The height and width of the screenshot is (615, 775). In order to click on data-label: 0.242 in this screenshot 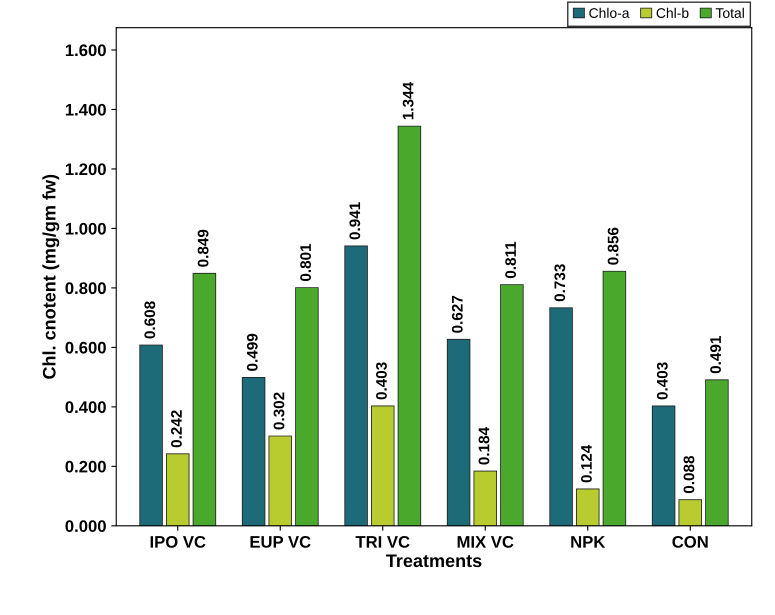, I will do `click(176, 429)`.